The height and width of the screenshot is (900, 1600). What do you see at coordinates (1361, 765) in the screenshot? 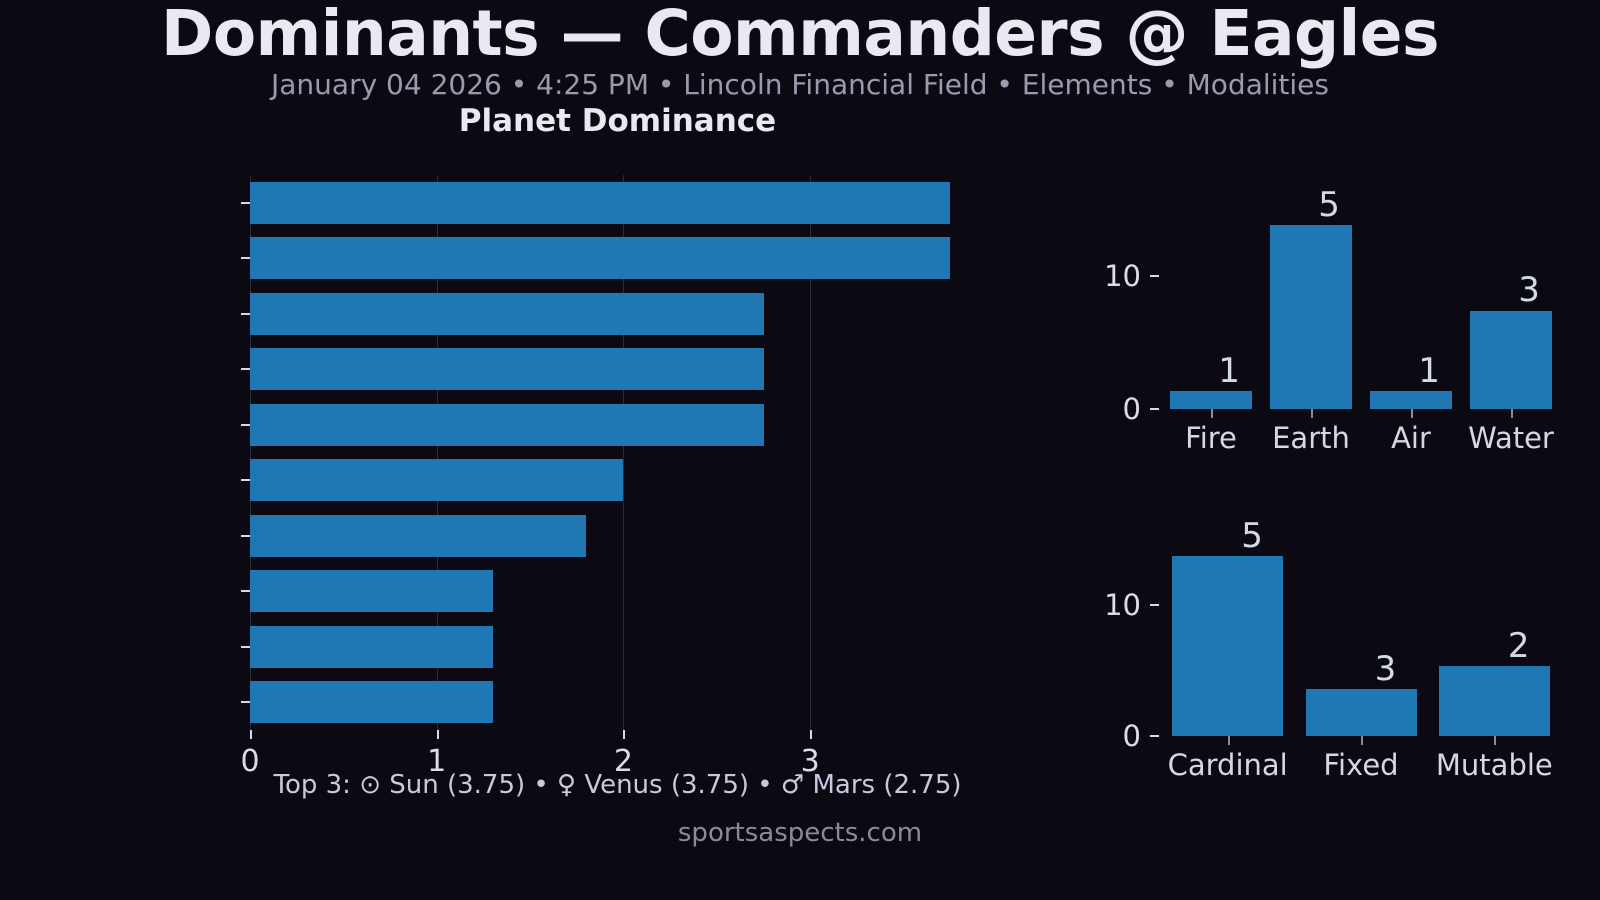
I see `category-label: Fixed` at bounding box center [1361, 765].